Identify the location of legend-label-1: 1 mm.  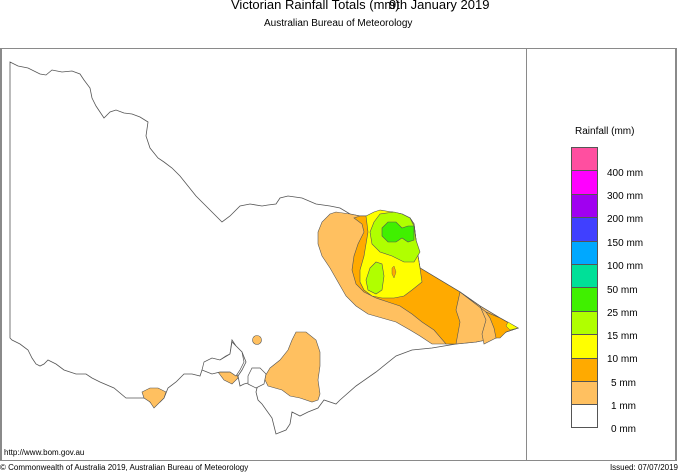
(623, 406).